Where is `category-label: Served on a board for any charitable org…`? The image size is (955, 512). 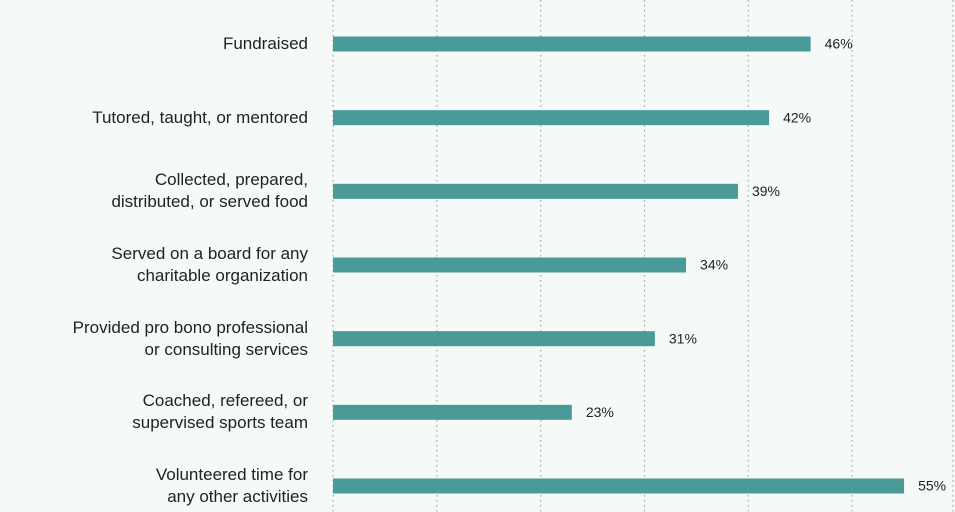 category-label: Served on a board for any charitable org… is located at coordinates (209, 264).